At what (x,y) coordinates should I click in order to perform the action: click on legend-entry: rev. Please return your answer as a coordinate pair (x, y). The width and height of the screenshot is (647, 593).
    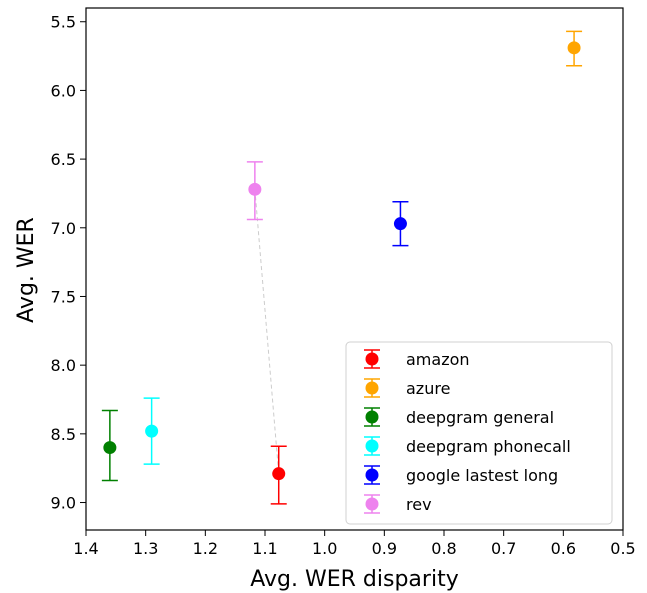
    Looking at the image, I should click on (398, 504).